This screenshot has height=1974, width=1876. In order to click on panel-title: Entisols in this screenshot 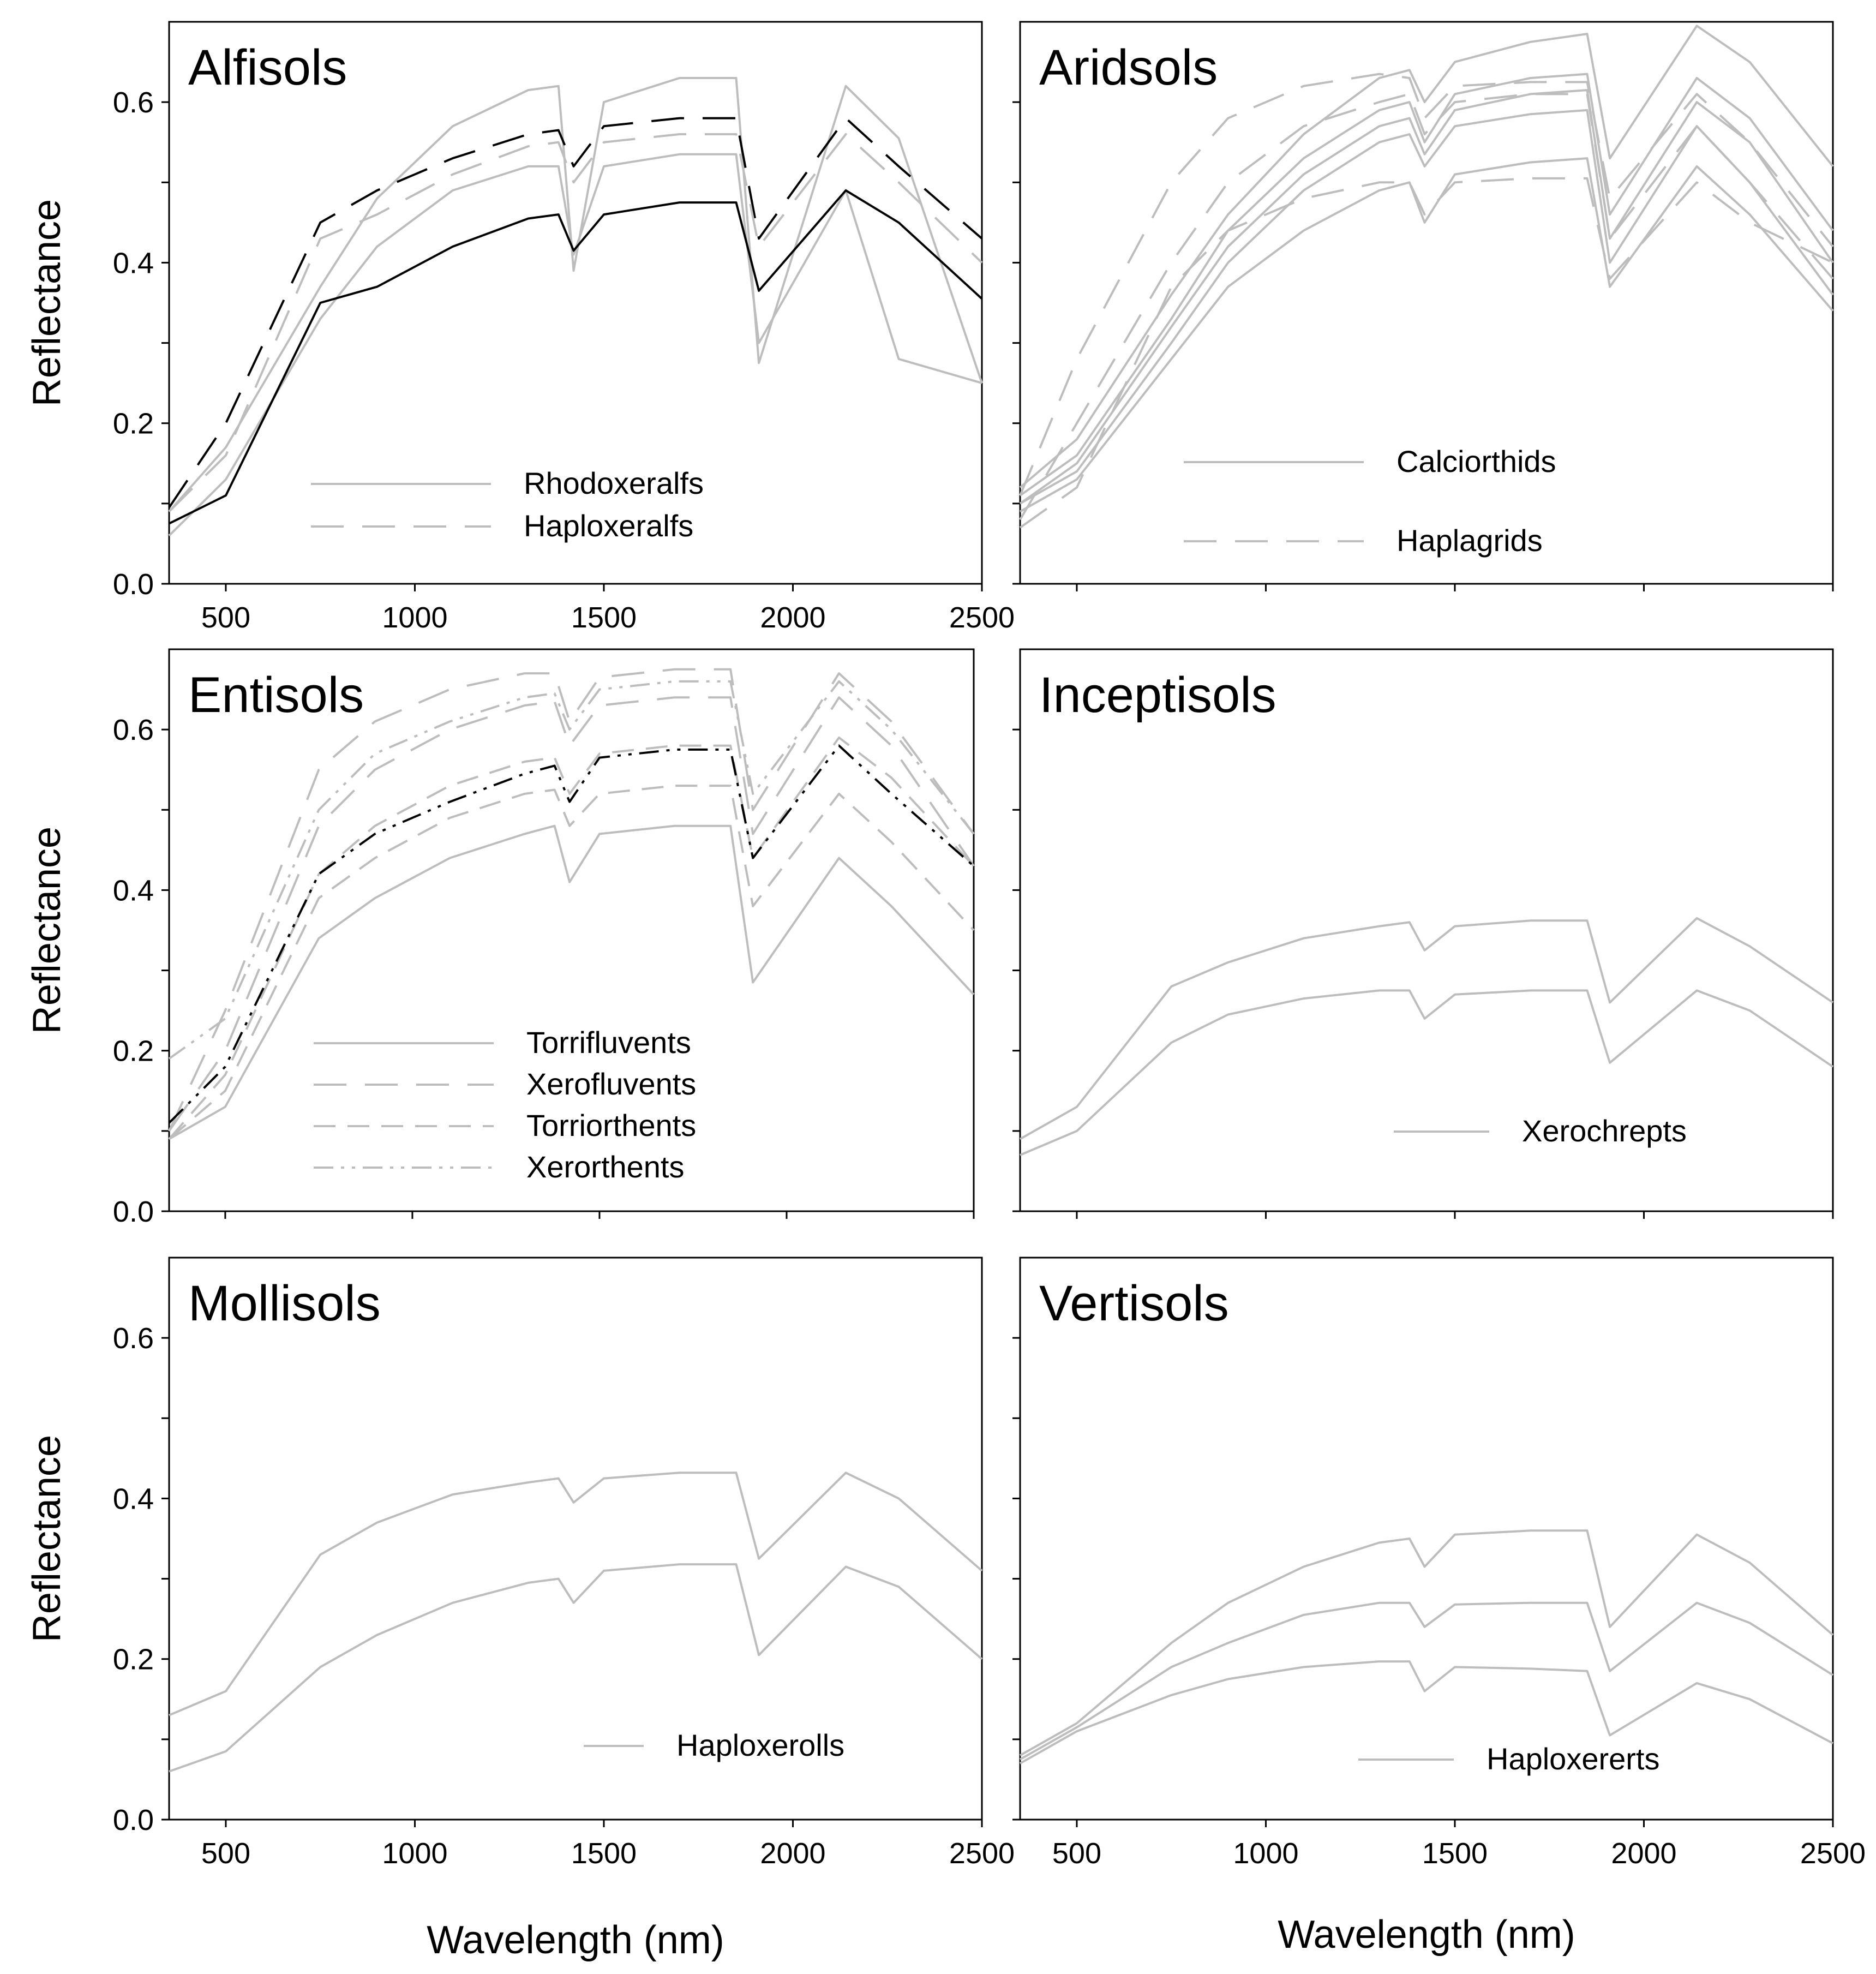, I will do `click(276, 695)`.